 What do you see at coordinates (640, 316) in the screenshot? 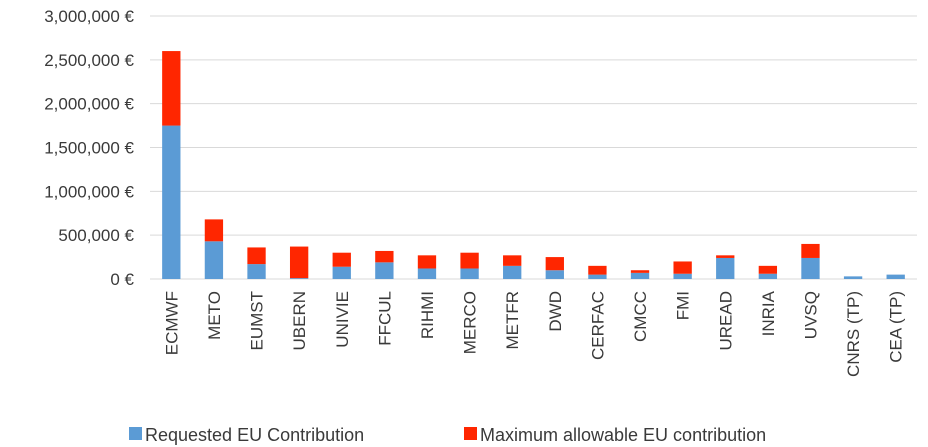
I see `x-category-label: CMCC` at bounding box center [640, 316].